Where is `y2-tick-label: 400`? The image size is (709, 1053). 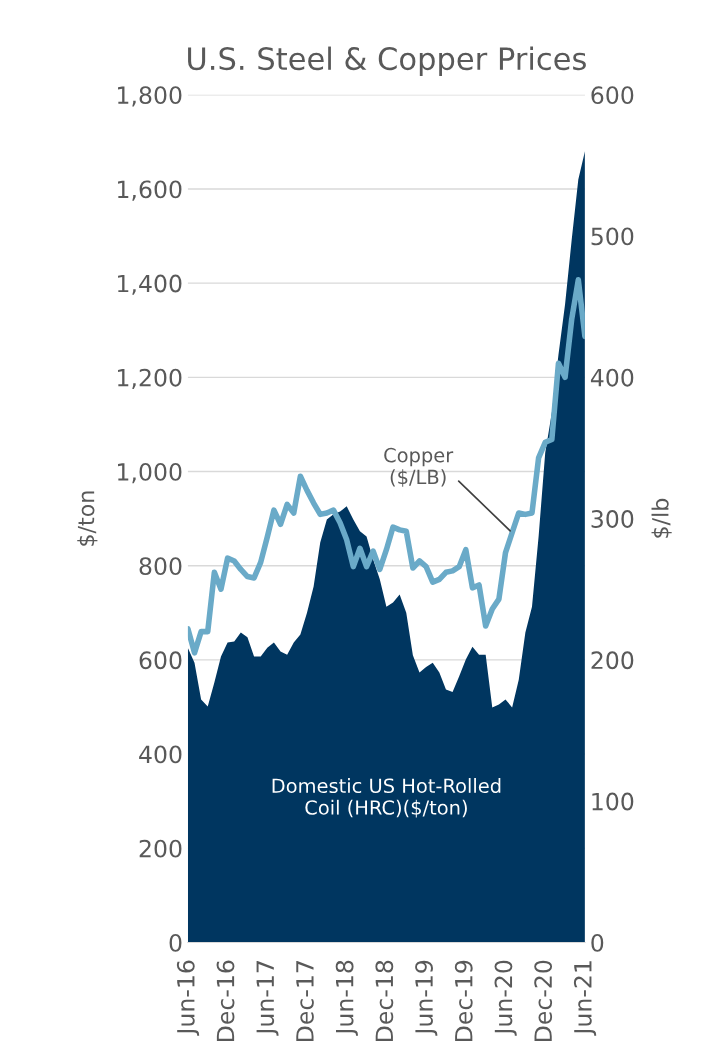
y2-tick-label: 400 is located at coordinates (612, 377).